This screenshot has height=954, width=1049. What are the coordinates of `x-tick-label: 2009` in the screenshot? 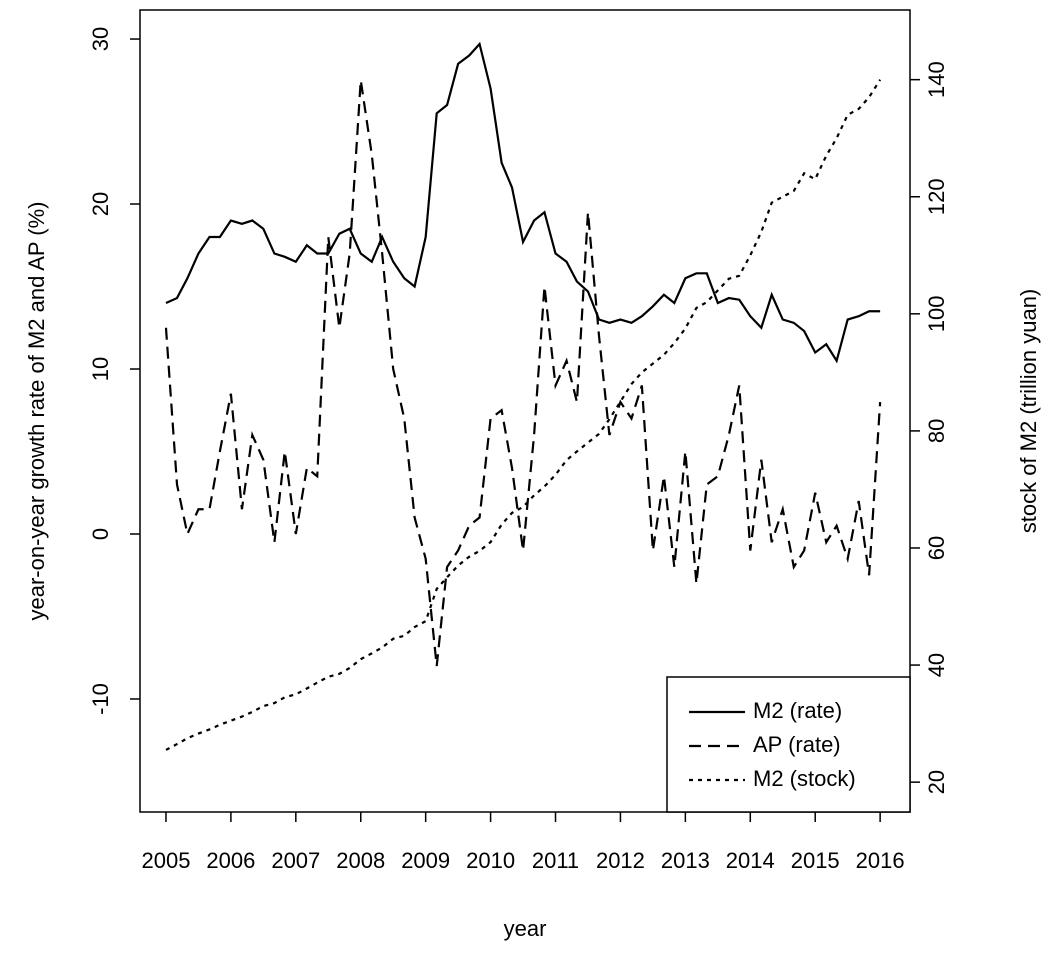 It's located at (425, 860).